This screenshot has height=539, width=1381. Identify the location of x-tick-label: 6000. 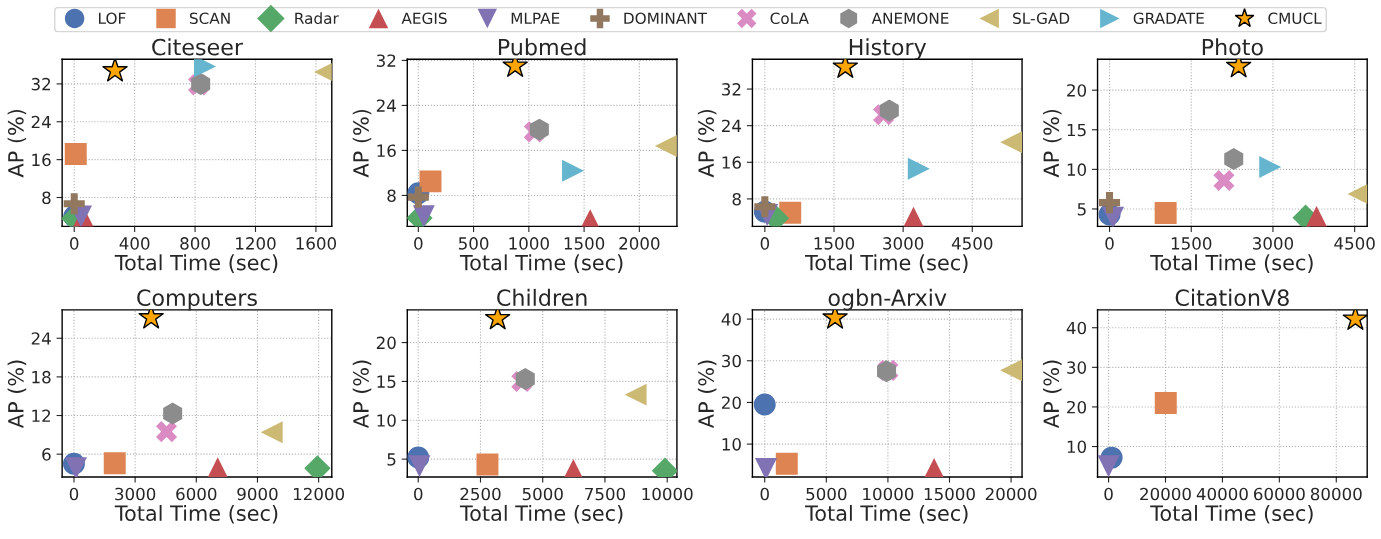
(196, 494).